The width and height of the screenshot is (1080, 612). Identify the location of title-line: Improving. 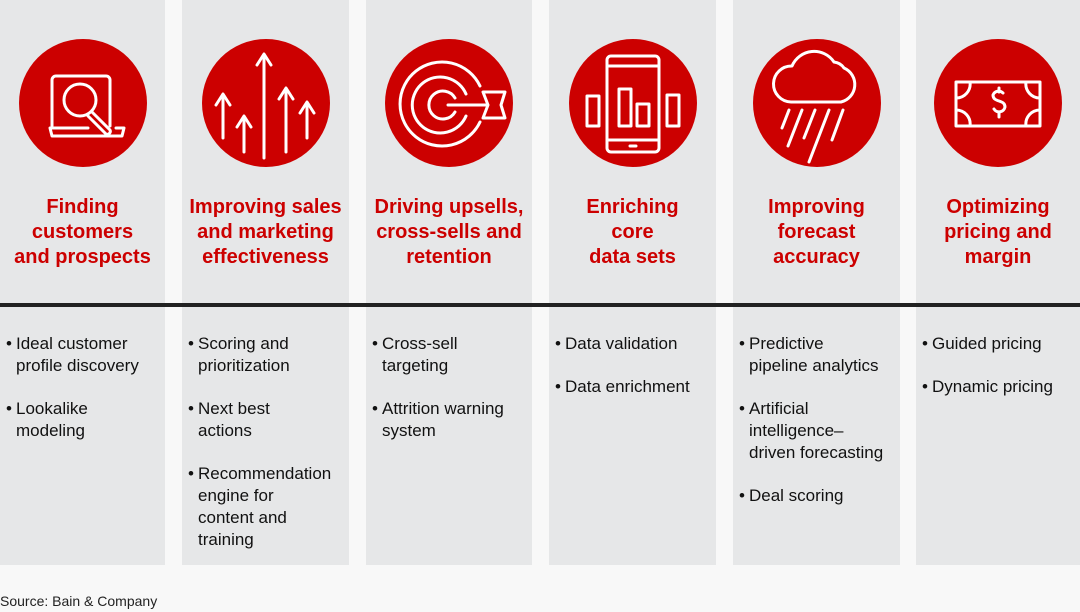
(816, 207).